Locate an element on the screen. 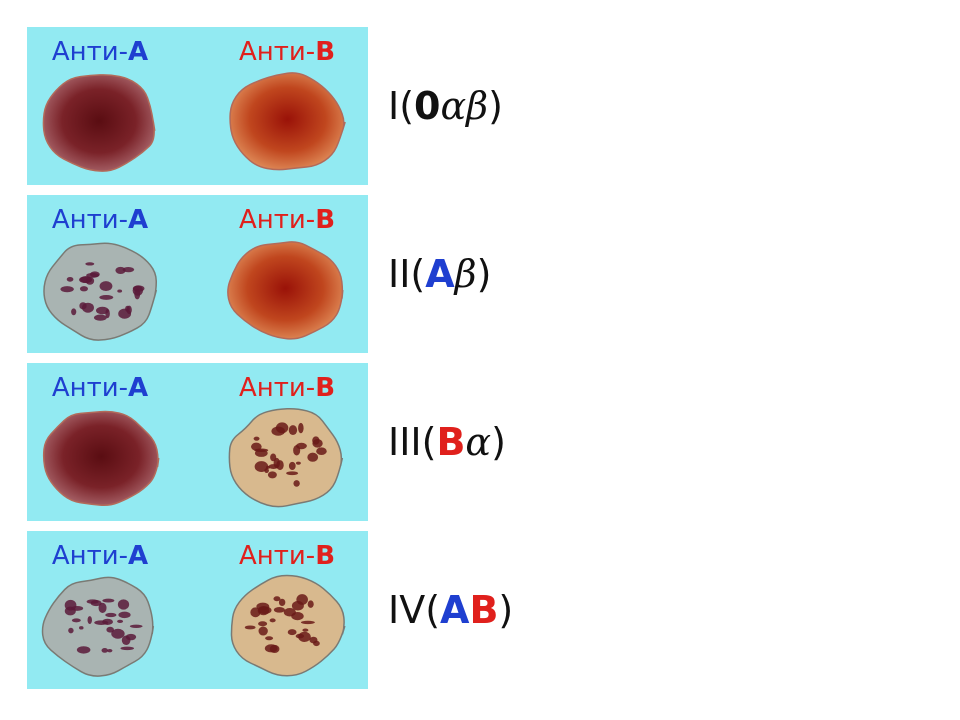  group-part: II is located at coordinates (399, 274).